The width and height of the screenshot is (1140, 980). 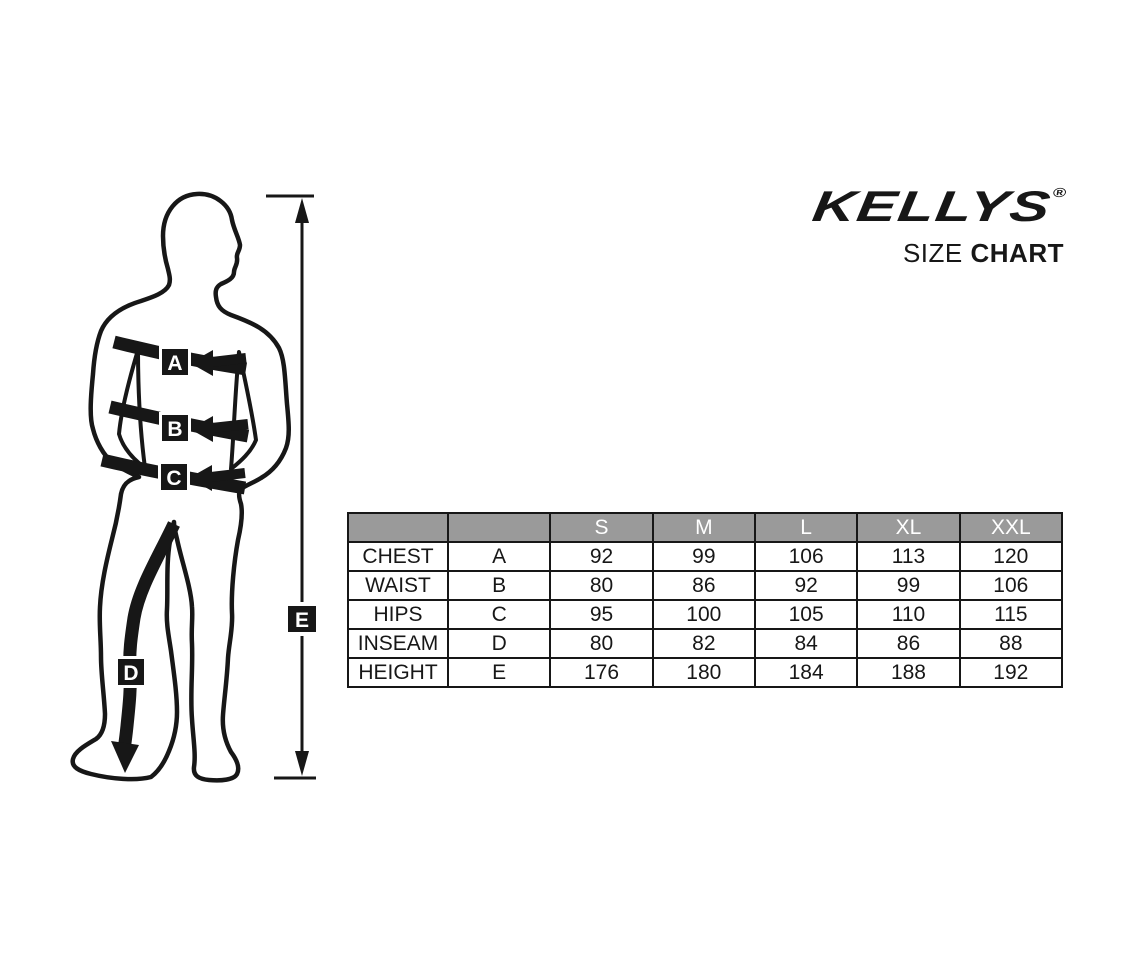 I want to click on height-label-box, so click(x=302, y=619).